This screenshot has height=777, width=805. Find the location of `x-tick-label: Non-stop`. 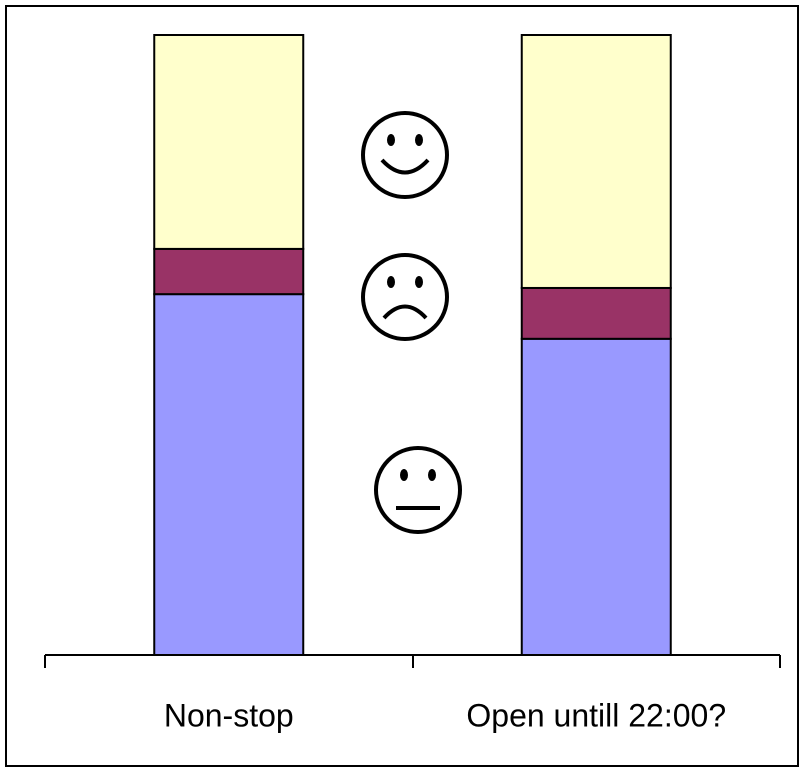

x-tick-label: Non-stop is located at coordinates (229, 715).